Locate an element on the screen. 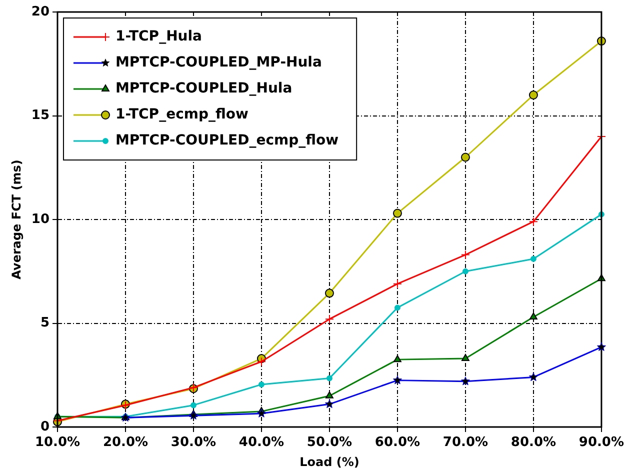  x-tick-label: 20.0% is located at coordinates (125, 442).